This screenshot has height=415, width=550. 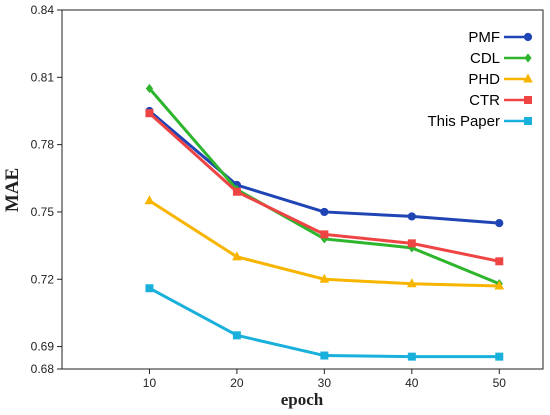 What do you see at coordinates (302, 399) in the screenshot?
I see `x-axis-label: epoch` at bounding box center [302, 399].